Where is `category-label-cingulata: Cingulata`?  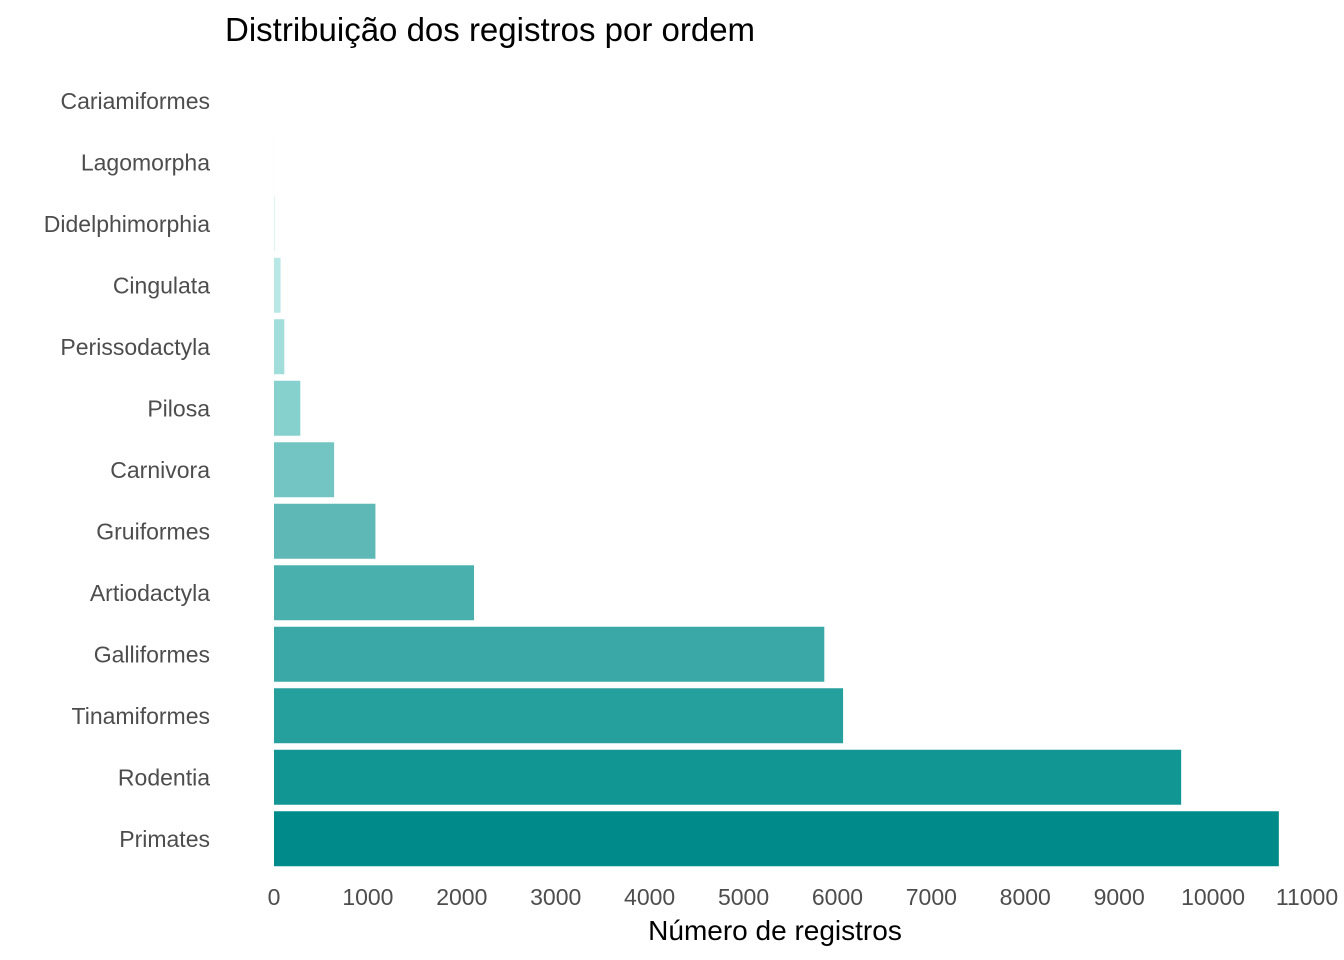
category-label-cingulata: Cingulata is located at coordinates (161, 285).